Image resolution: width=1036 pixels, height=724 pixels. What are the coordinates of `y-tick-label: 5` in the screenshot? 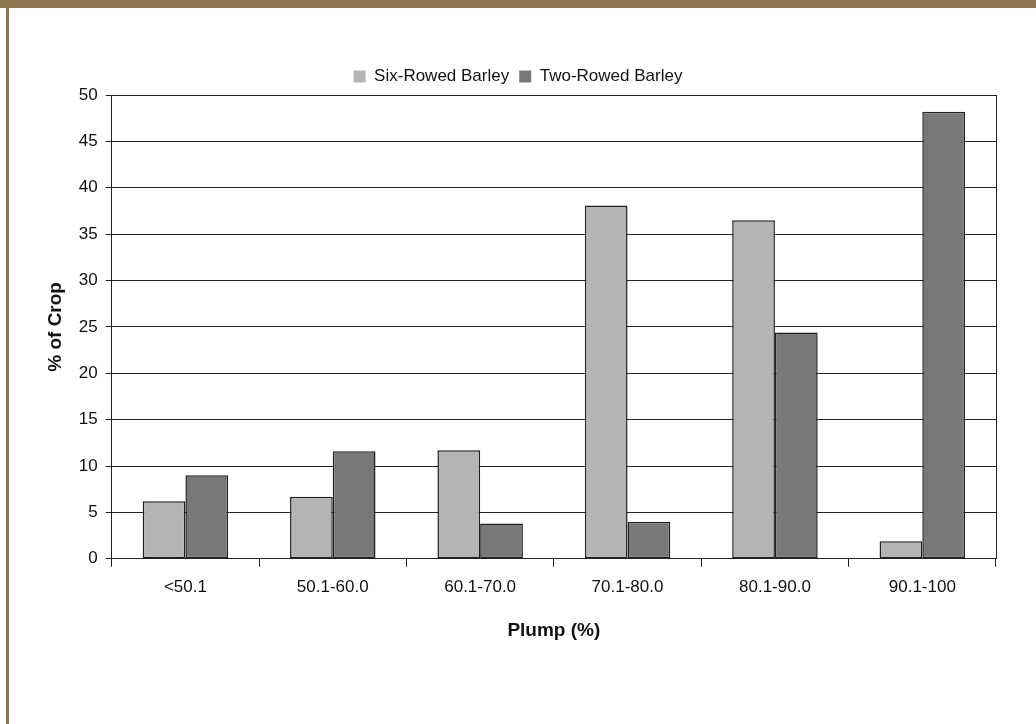 It's located at (93, 512).